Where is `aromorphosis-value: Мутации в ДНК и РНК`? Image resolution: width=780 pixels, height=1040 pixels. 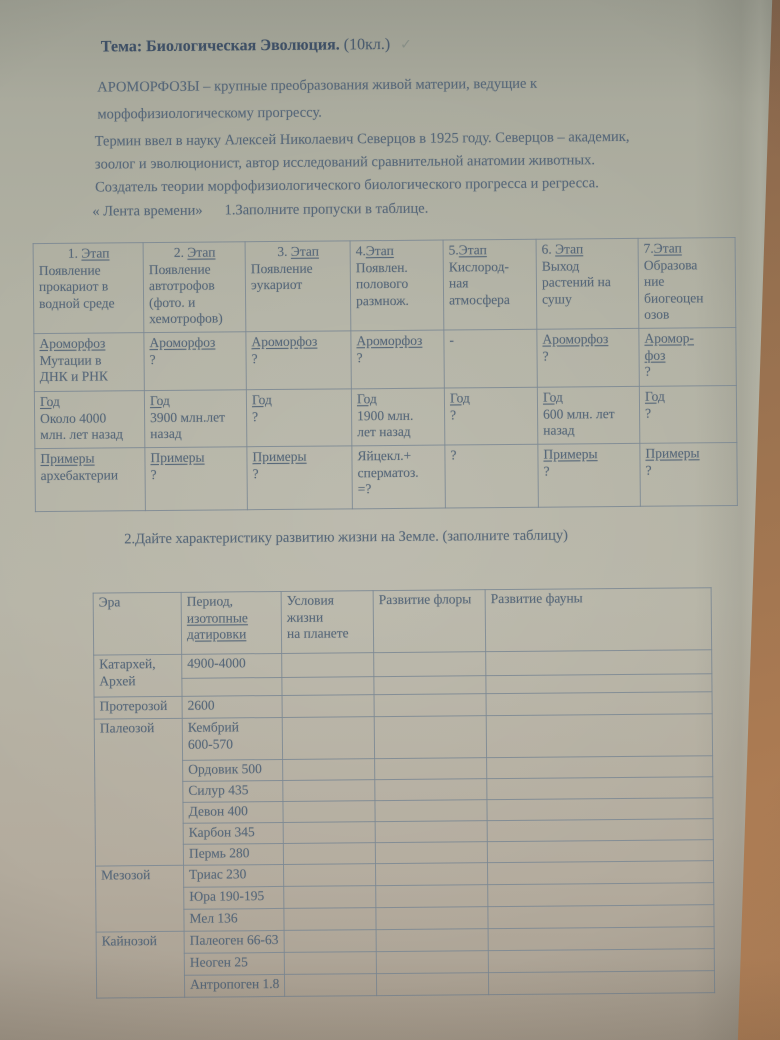
aromorphosis-value: Мутации в ДНК и РНК is located at coordinates (74, 368).